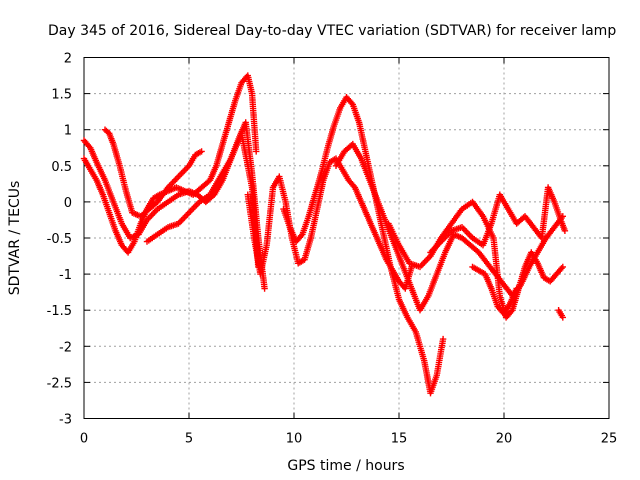 The width and height of the screenshot is (640, 480). Describe the element at coordinates (504, 439) in the screenshot. I see `x-tick-label: 20` at that location.